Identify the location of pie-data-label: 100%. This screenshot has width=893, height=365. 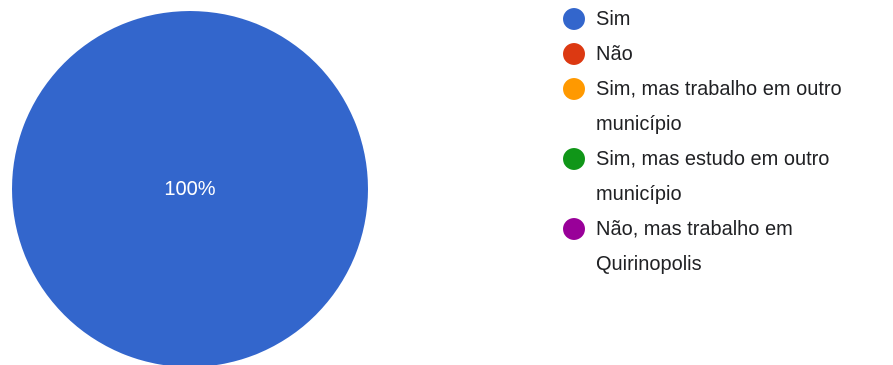
(189, 189).